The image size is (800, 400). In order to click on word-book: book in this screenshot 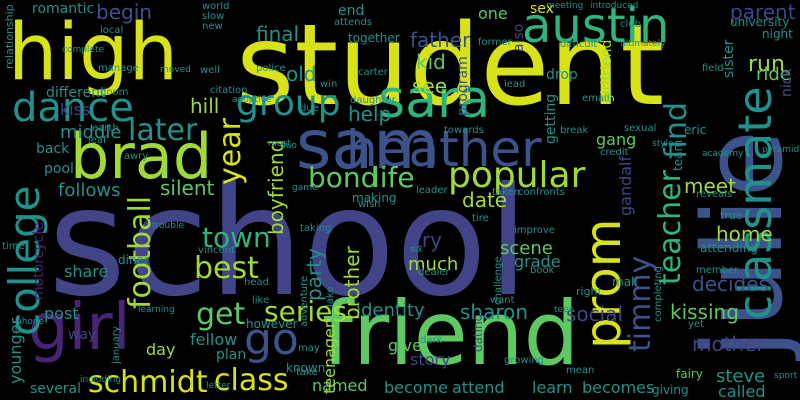, I will do `click(542, 270)`.